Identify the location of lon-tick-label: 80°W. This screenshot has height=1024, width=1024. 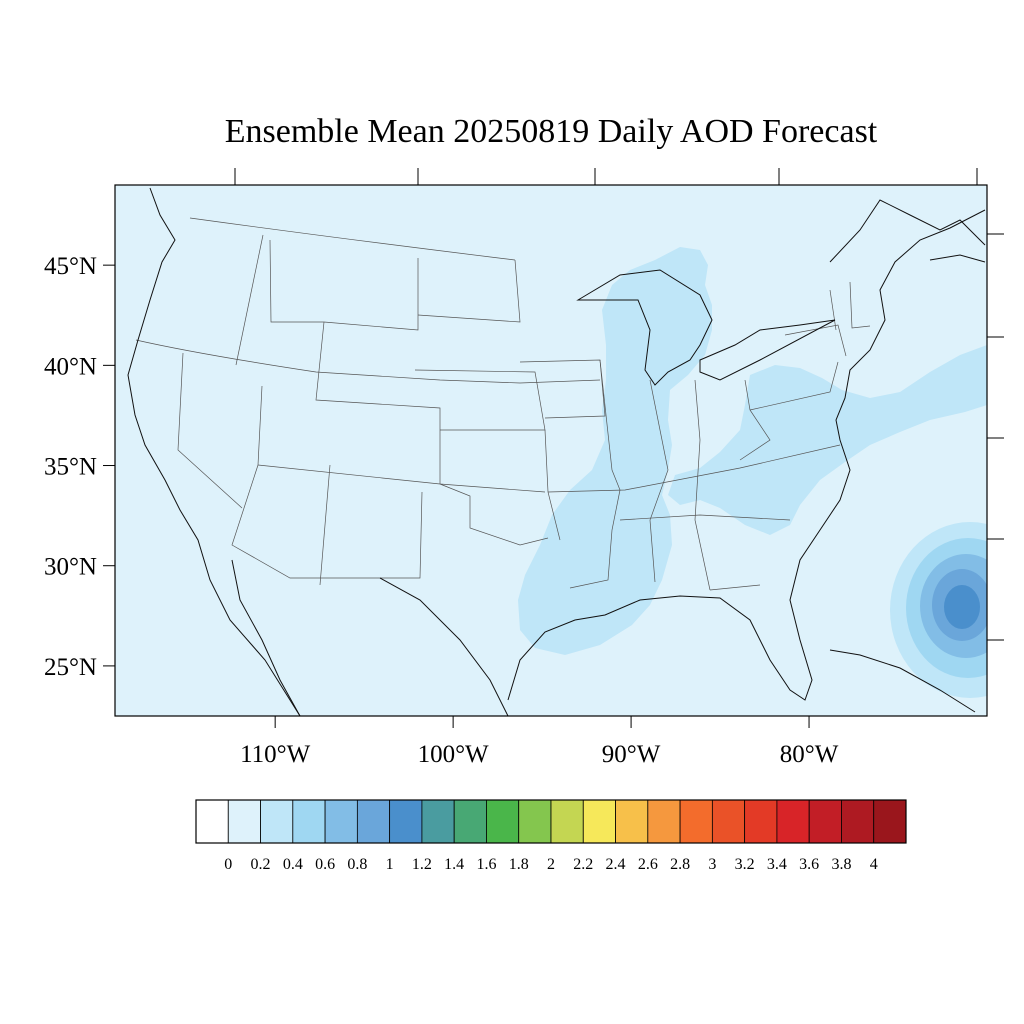
(809, 754).